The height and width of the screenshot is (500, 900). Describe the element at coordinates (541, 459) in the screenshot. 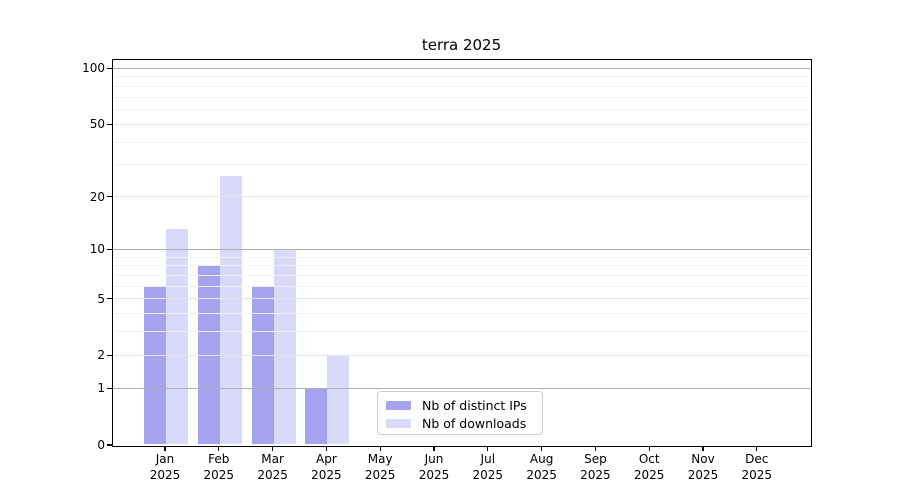

I see `month-name: Aug` at that location.